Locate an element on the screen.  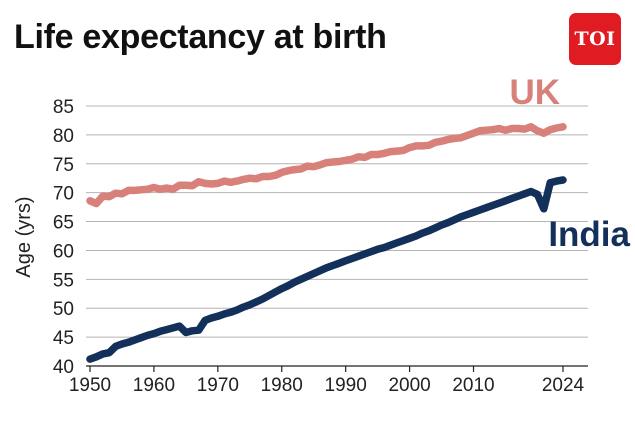
y-tick-70: 70 is located at coordinates (63, 194).